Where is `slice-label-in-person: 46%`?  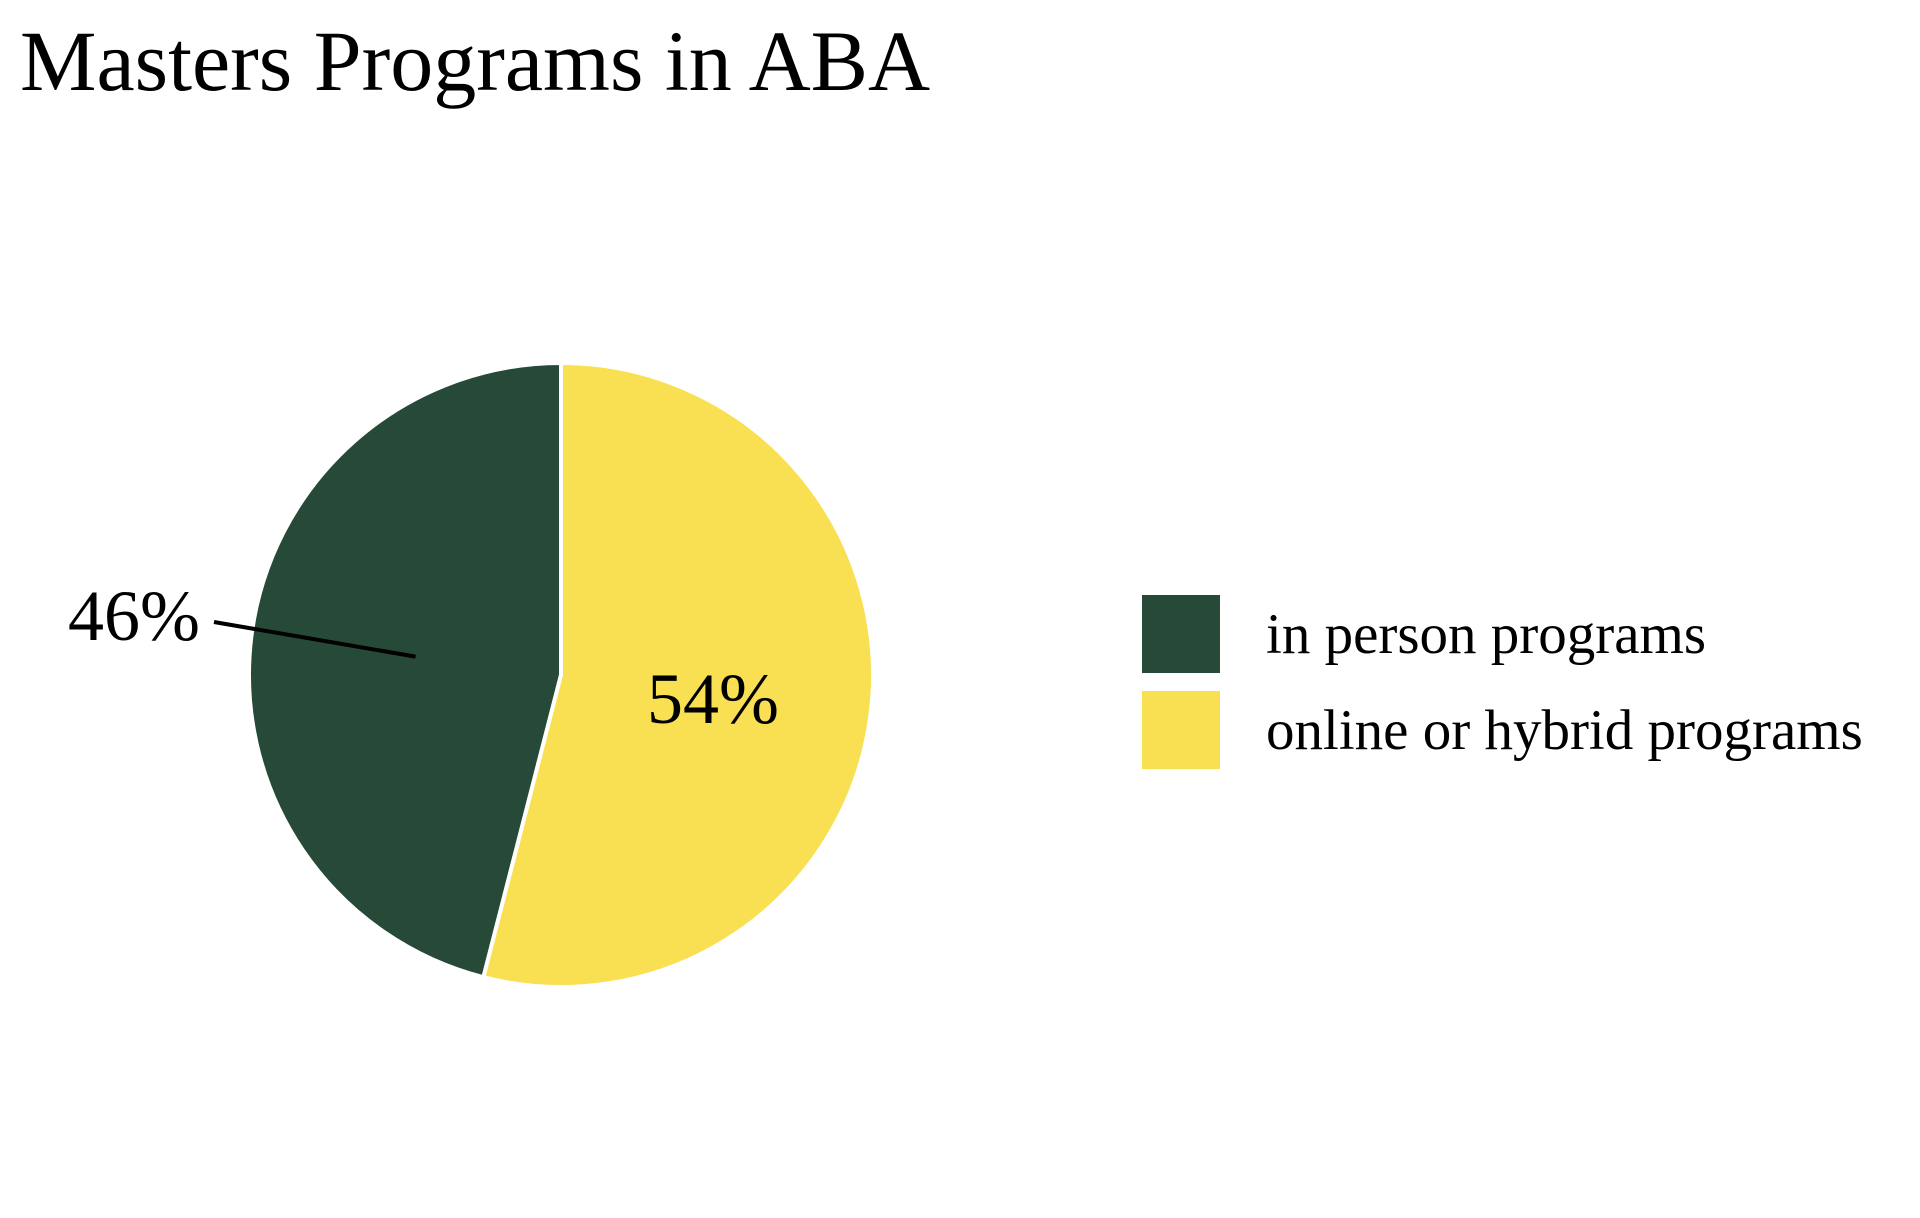 slice-label-in-person: 46% is located at coordinates (134, 616).